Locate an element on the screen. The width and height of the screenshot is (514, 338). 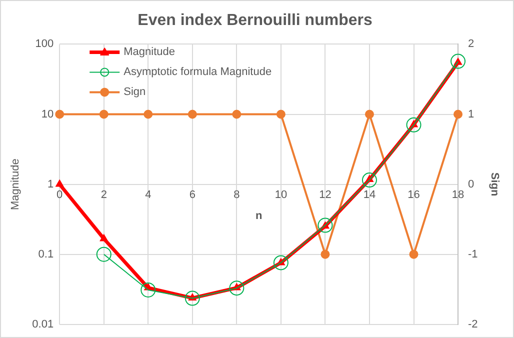
x-tick-label: 16 is located at coordinates (414, 194).